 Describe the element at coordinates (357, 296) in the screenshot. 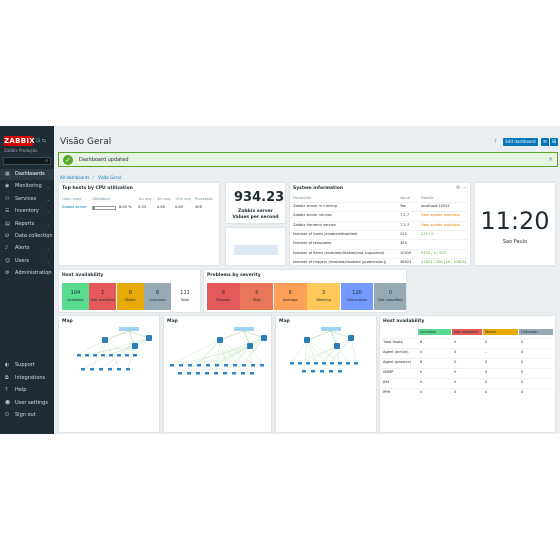

I see `tile-information: 120 Information` at that location.